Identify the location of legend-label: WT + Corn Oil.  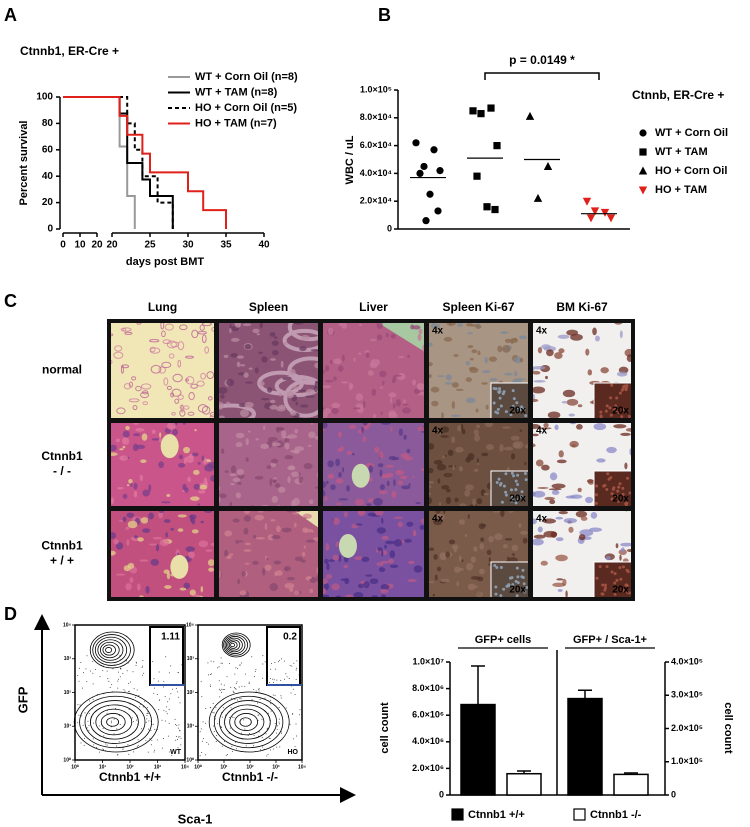
(691, 133).